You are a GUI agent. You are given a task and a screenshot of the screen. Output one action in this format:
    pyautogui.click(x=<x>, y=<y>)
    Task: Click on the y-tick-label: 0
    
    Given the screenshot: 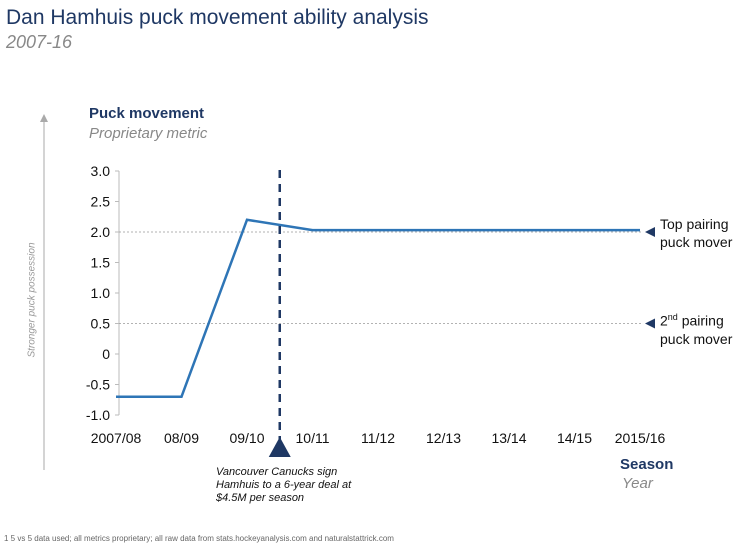 What is the action you would take?
    pyautogui.click(x=106, y=354)
    